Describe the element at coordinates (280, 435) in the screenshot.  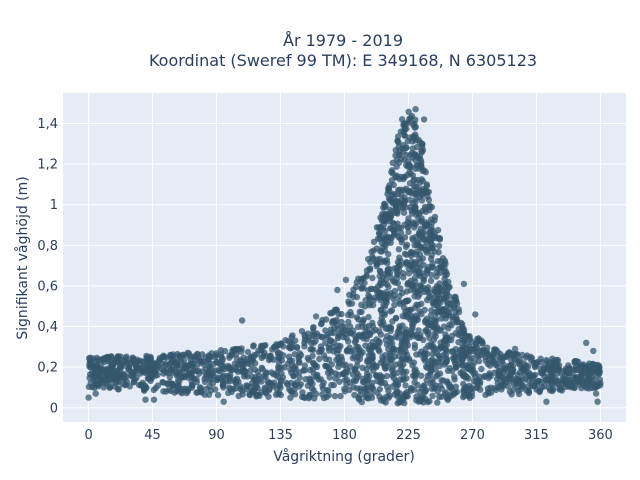
I see `x-tick-label: 135` at that location.